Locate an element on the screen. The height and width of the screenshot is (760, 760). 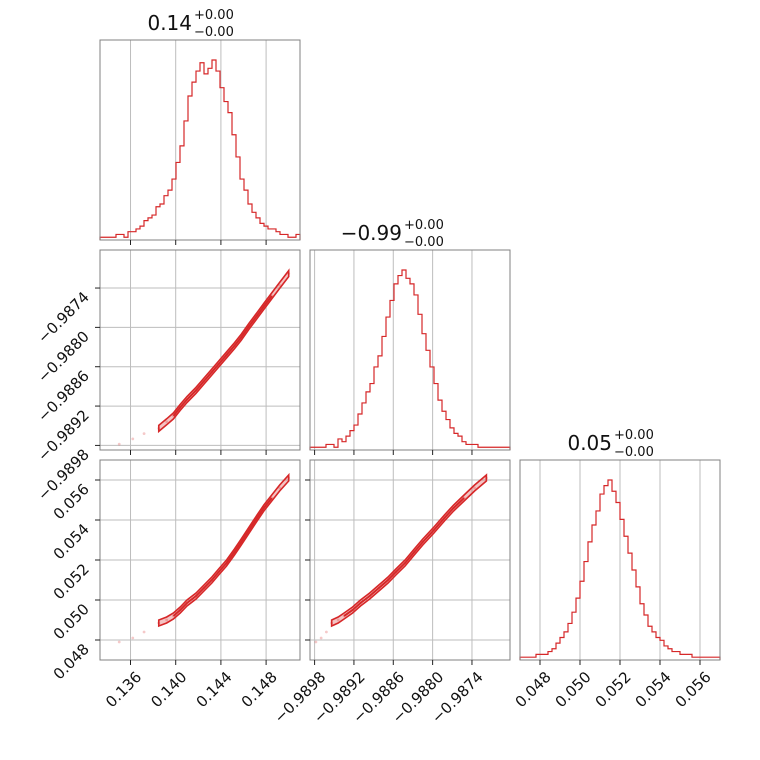
x-tick-label: 0.148 is located at coordinates (259, 689).